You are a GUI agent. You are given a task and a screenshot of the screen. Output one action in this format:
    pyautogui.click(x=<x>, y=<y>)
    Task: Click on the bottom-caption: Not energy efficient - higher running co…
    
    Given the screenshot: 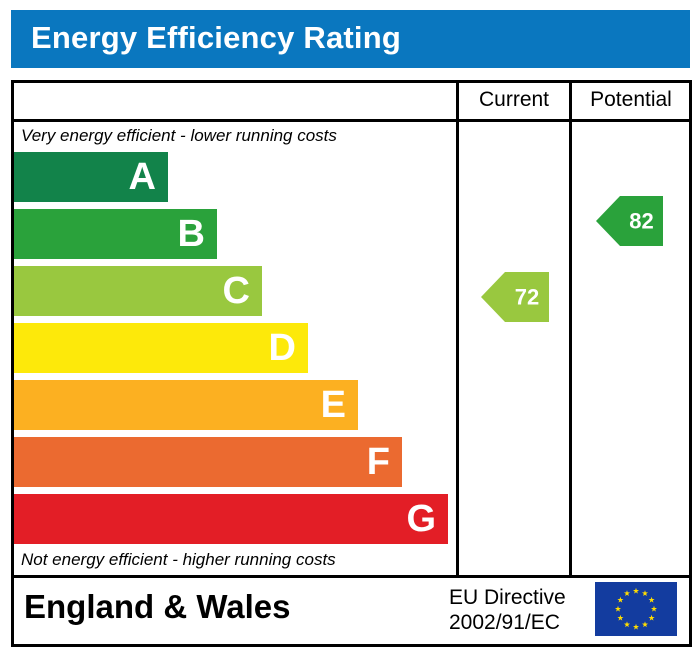 What is the action you would take?
    pyautogui.click(x=178, y=559)
    